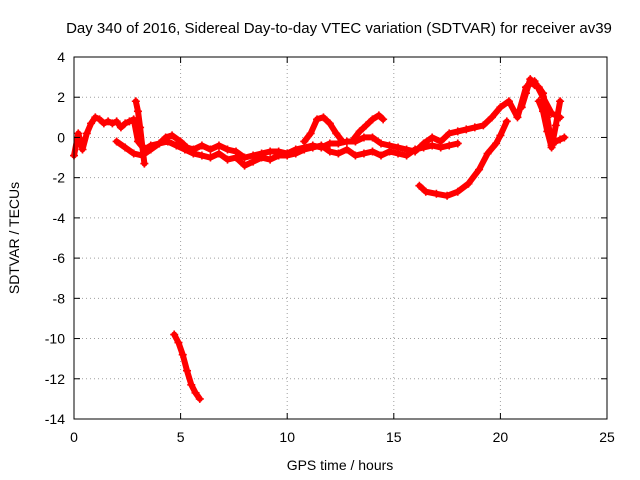  What do you see at coordinates (340, 465) in the screenshot?
I see `x-axis-label: GPS time / hours` at bounding box center [340, 465].